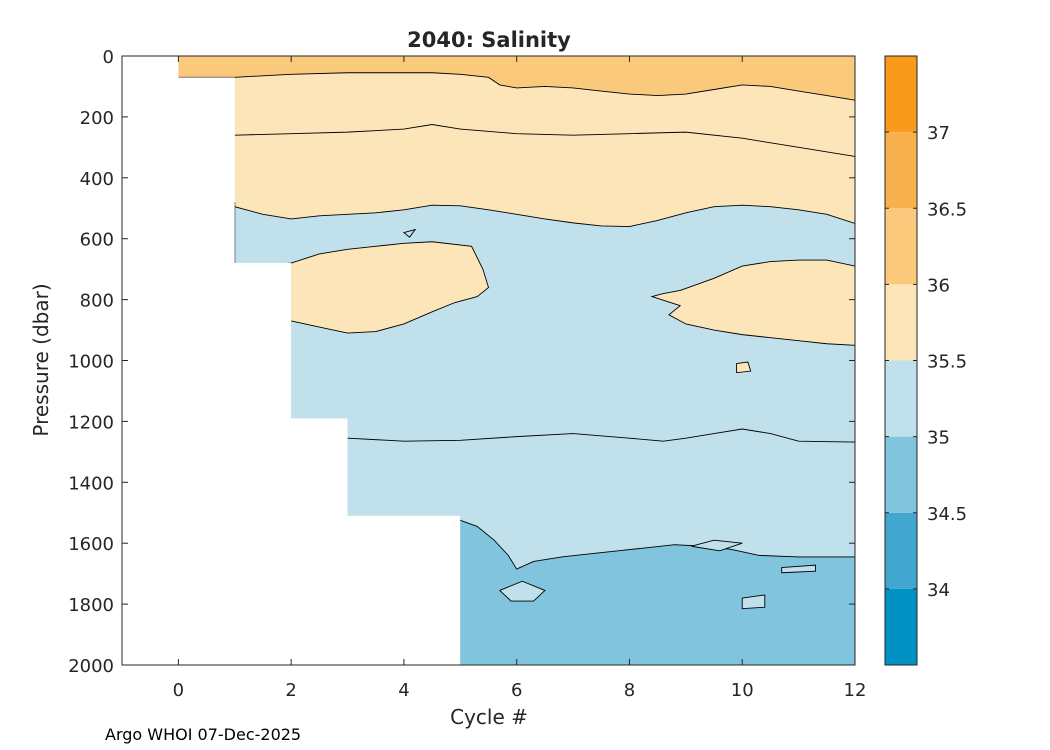  Describe the element at coordinates (97, 118) in the screenshot. I see `y-tick-label-200: 200` at that location.